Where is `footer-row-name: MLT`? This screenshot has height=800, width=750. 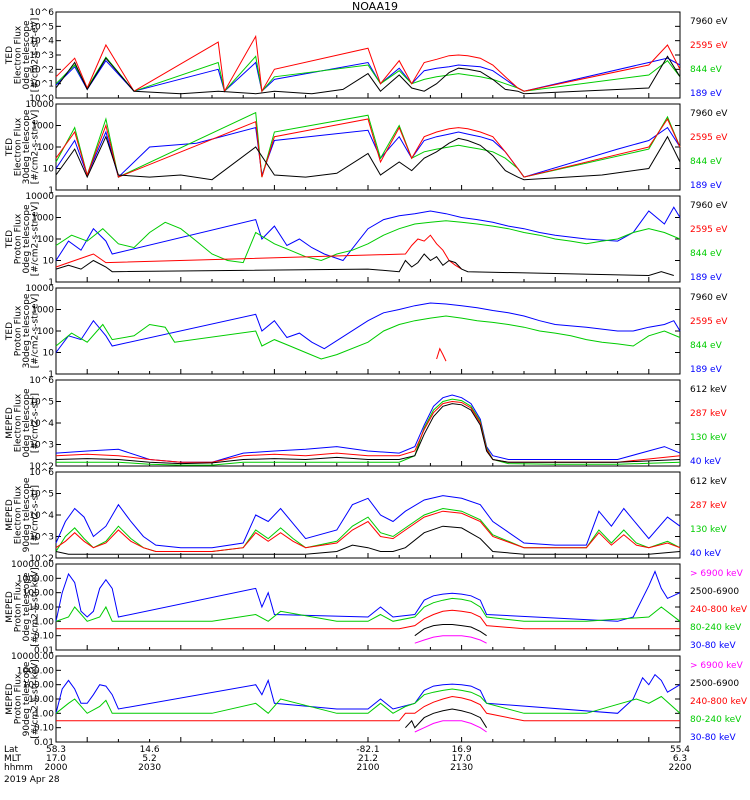 footer-row-name: MLT is located at coordinates (13, 759).